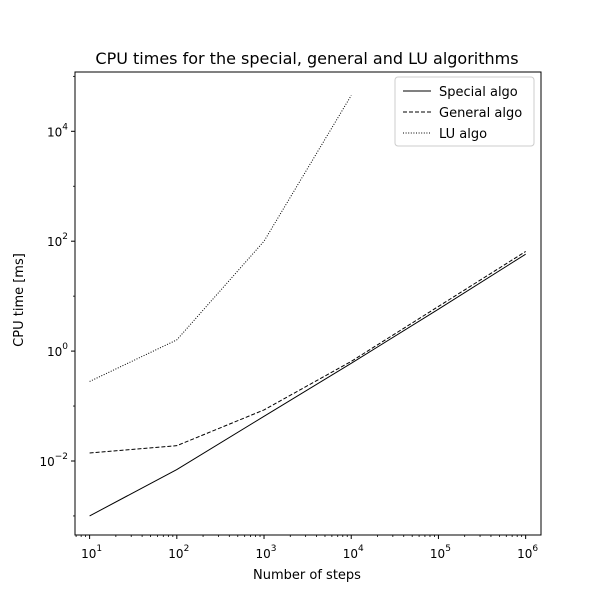 This screenshot has height=600, width=600. What do you see at coordinates (57, 240) in the screenshot?
I see `y-tick-label: 10²` at bounding box center [57, 240].